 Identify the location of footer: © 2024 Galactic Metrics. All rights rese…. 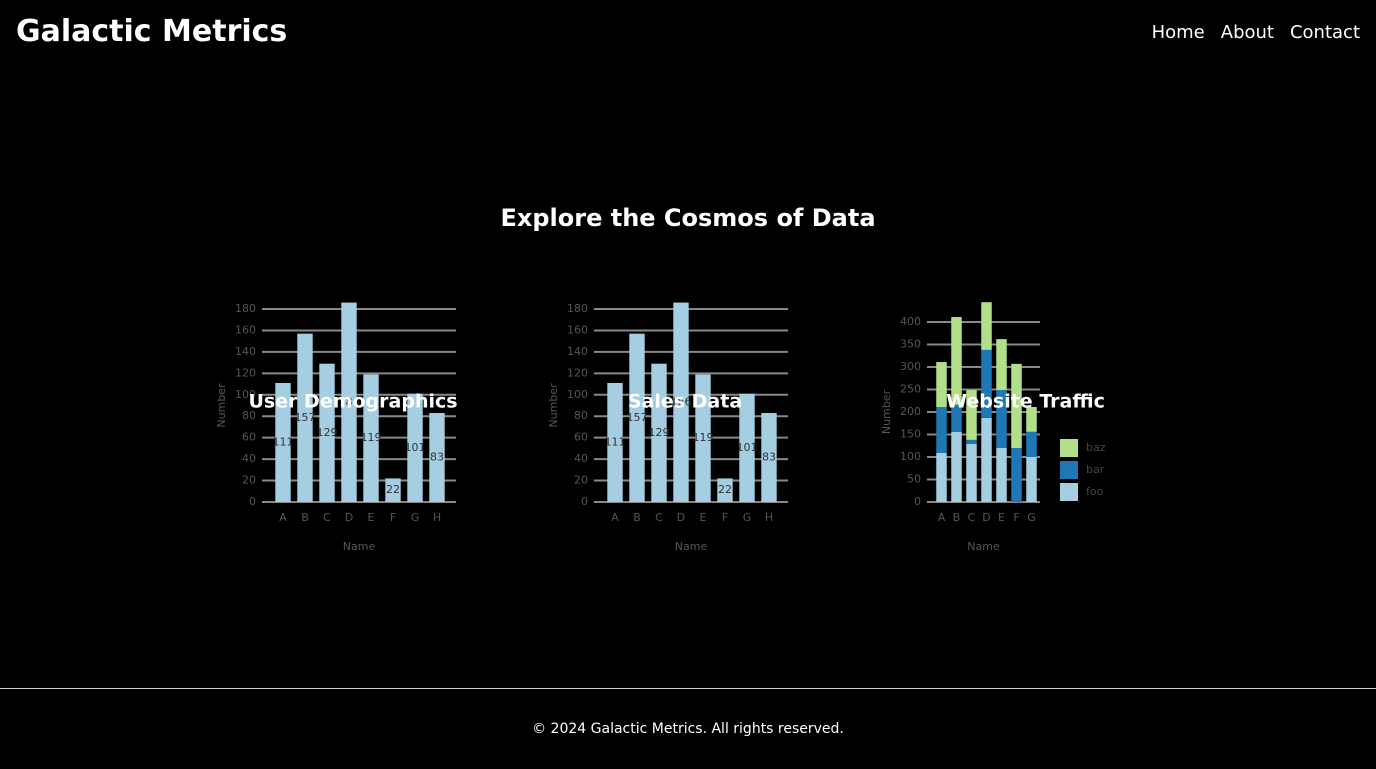
(688, 728).